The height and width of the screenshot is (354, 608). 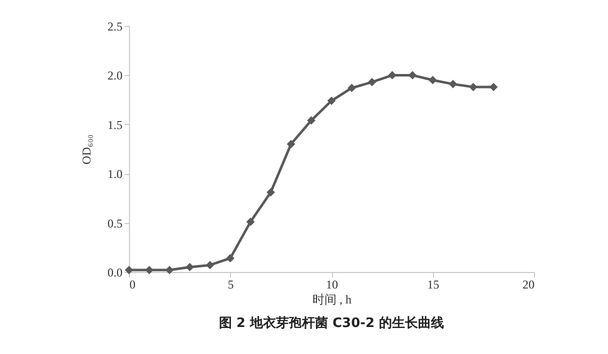 I want to click on x-tick-label: 0, so click(x=133, y=285).